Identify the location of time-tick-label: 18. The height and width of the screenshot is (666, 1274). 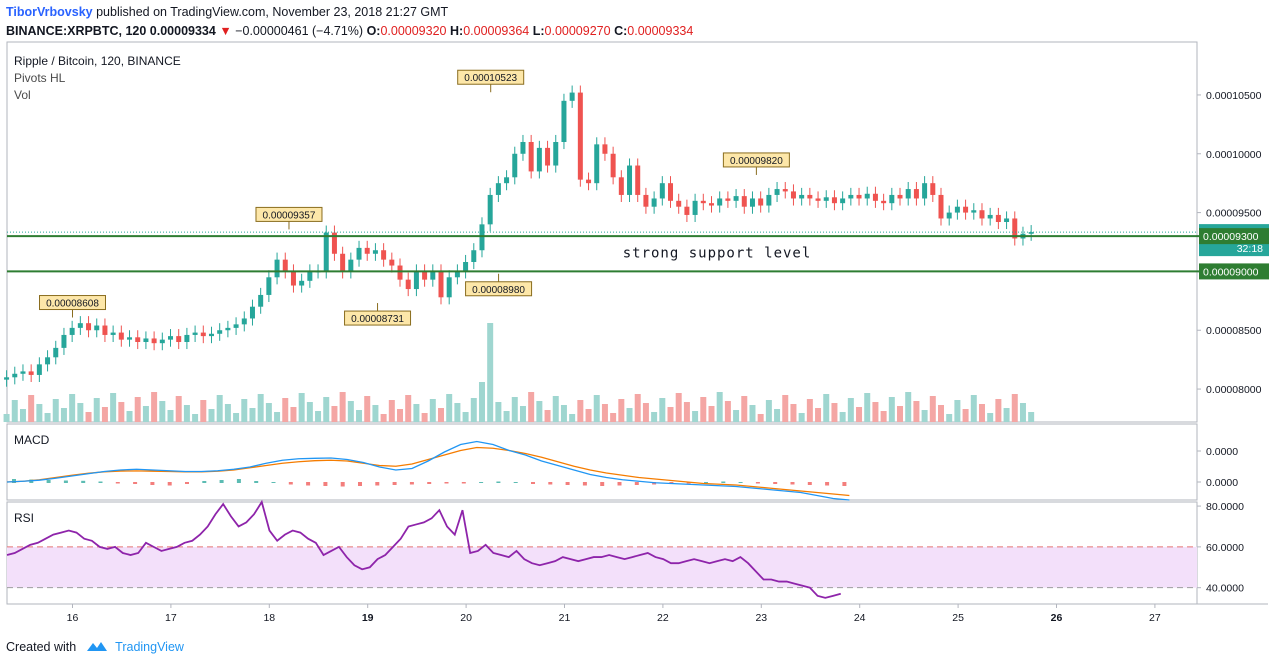
(269, 618).